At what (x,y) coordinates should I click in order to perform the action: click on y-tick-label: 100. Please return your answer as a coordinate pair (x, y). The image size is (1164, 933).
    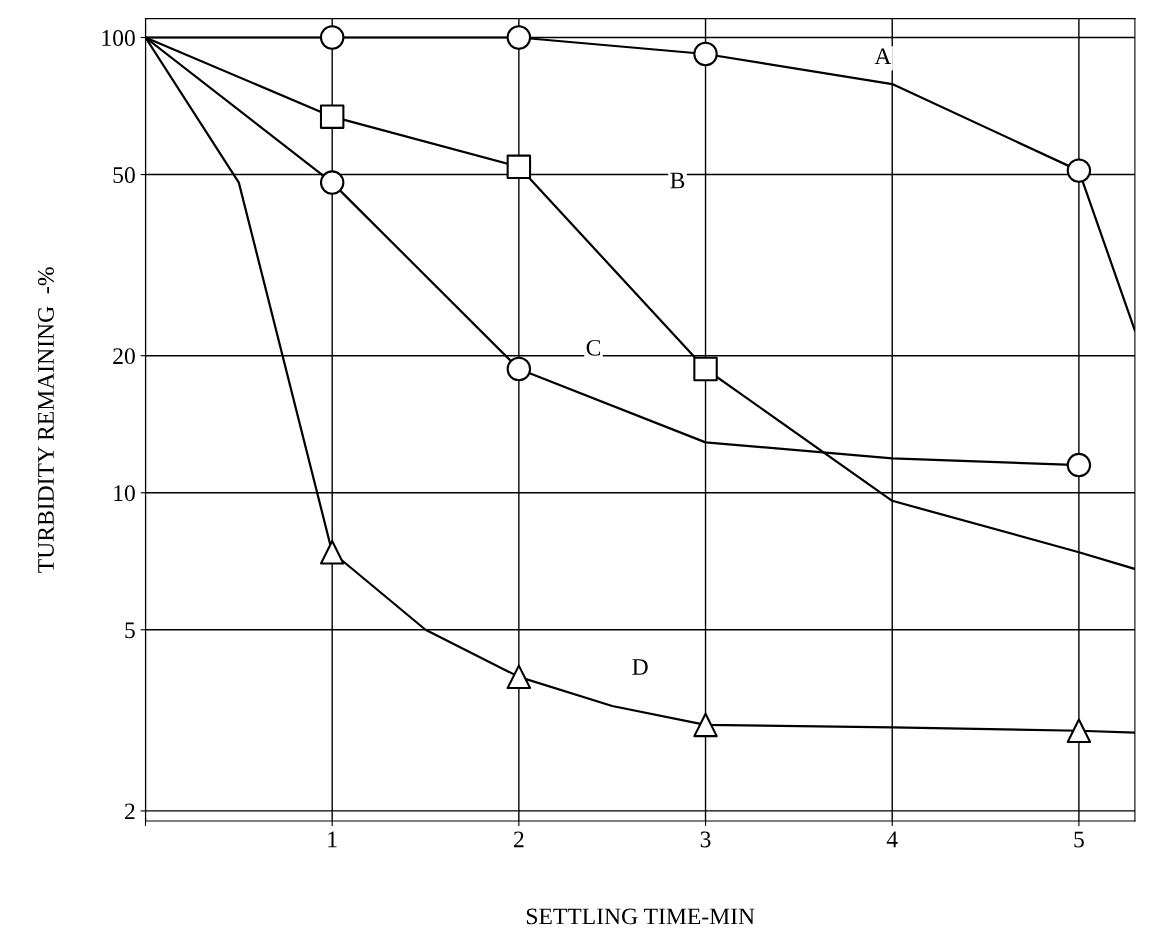
    Looking at the image, I should click on (118, 37).